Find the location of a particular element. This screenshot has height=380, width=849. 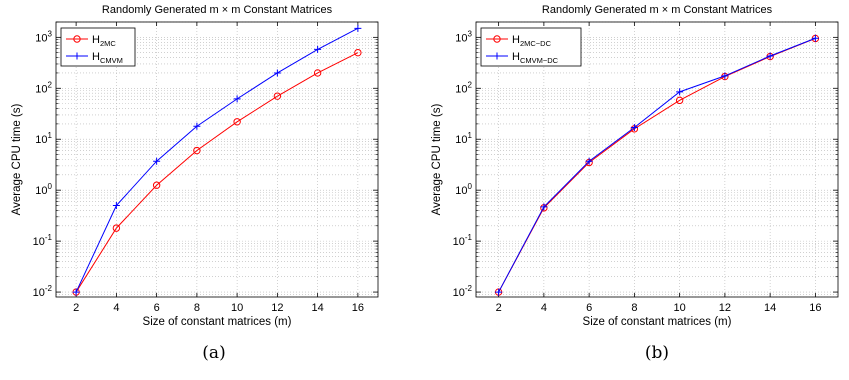

legend-label-subscript: 2MC−DC is located at coordinates (536, 43).